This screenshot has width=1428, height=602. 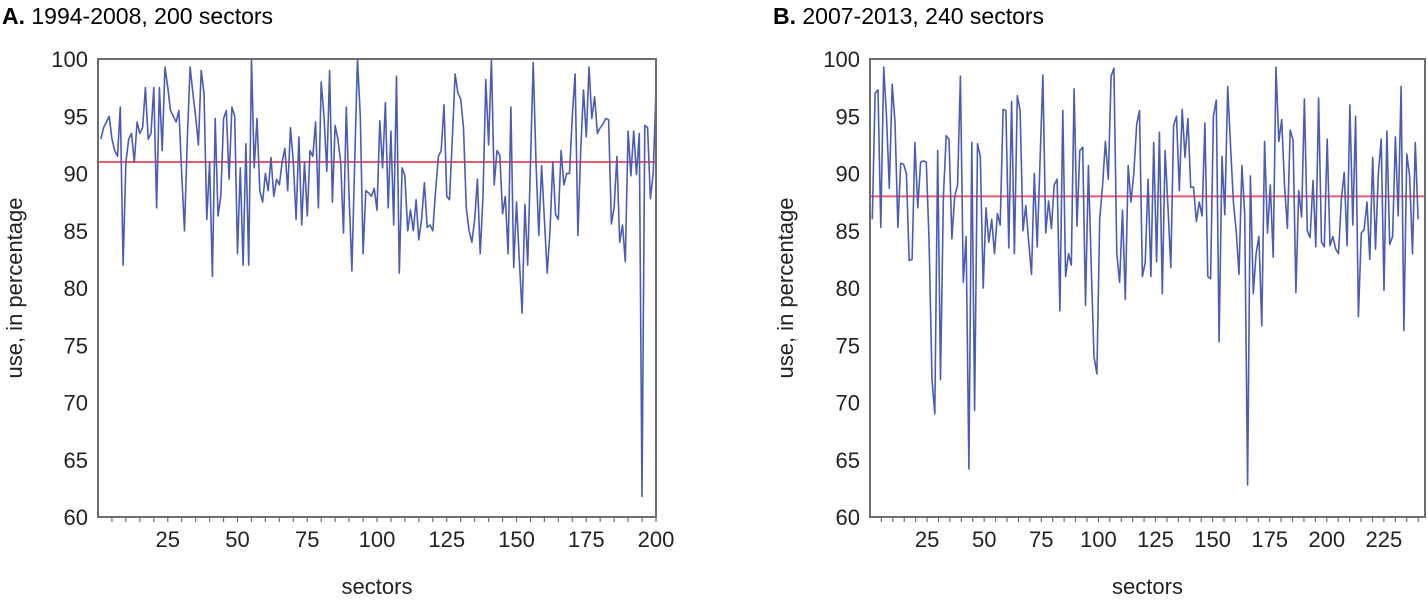 What do you see at coordinates (784, 16) in the screenshot?
I see `panel-label: B.` at bounding box center [784, 16].